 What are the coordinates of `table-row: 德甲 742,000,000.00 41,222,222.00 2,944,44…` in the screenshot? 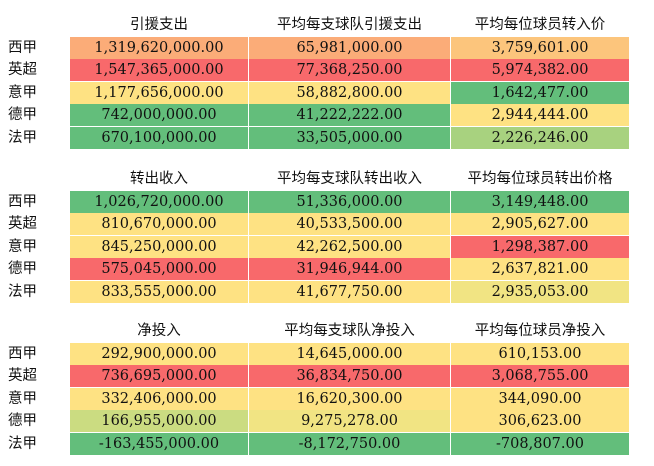 It's located at (327, 115).